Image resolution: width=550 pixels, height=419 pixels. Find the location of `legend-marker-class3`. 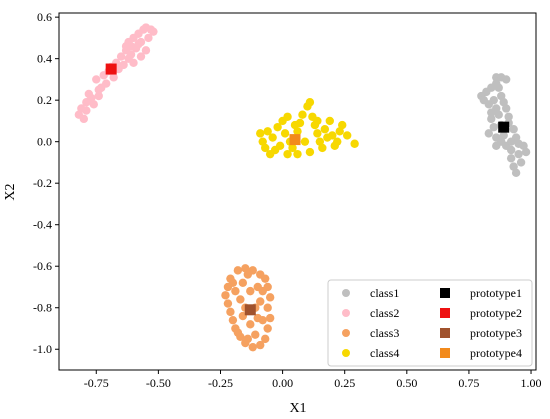

legend-marker-class3 is located at coordinates (346, 333).